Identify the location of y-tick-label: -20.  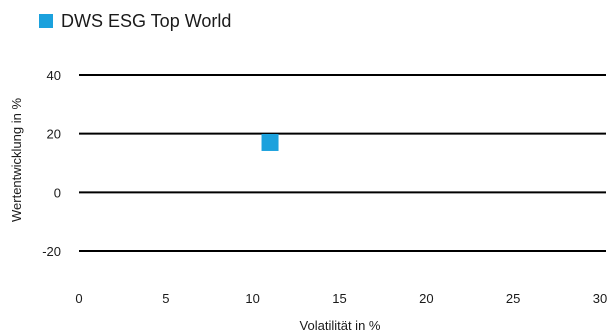
(51, 251).